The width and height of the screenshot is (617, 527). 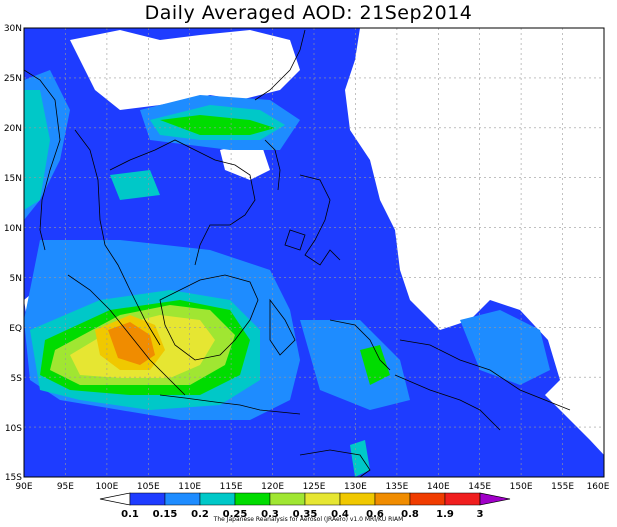 I want to click on lon-tick-label: 100E, so click(x=106, y=487).